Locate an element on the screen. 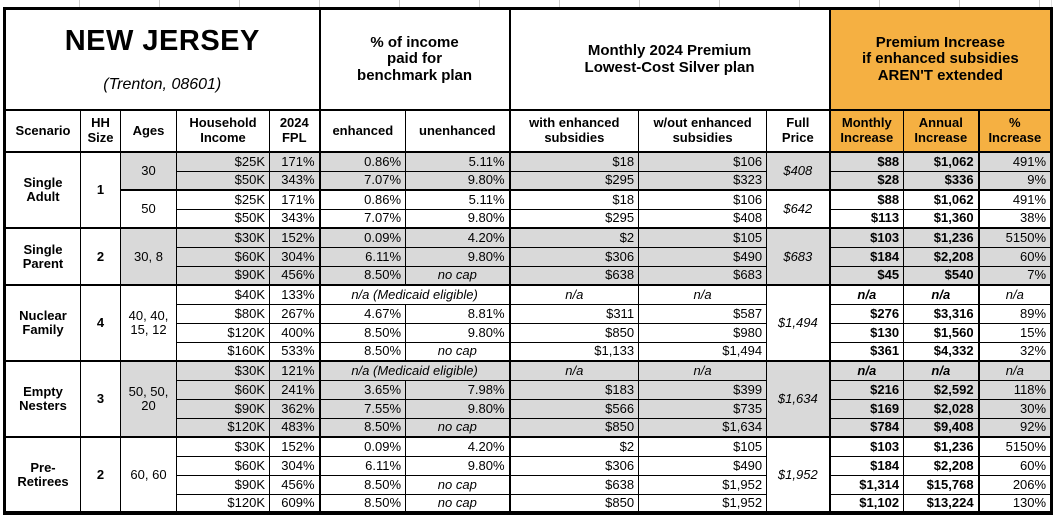 This screenshot has height=515, width=1055. cell-premium-without: $1,494 is located at coordinates (703, 351).